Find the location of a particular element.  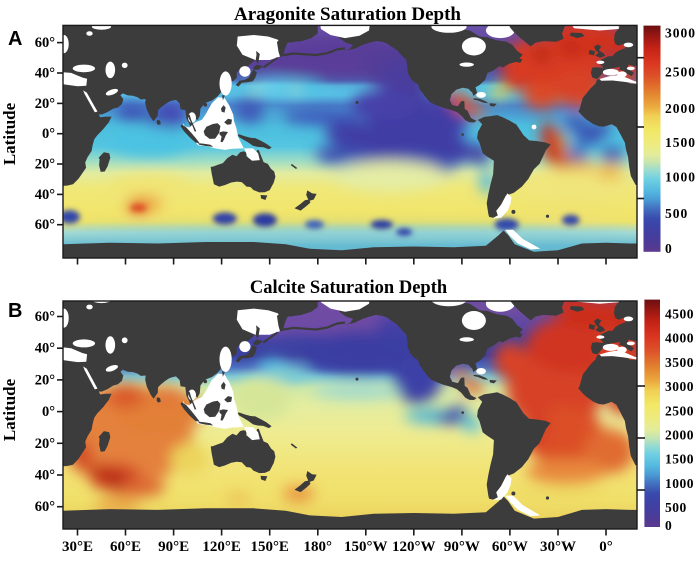

svg-text: Calcite Saturation Depth is located at coordinates (349, 288).